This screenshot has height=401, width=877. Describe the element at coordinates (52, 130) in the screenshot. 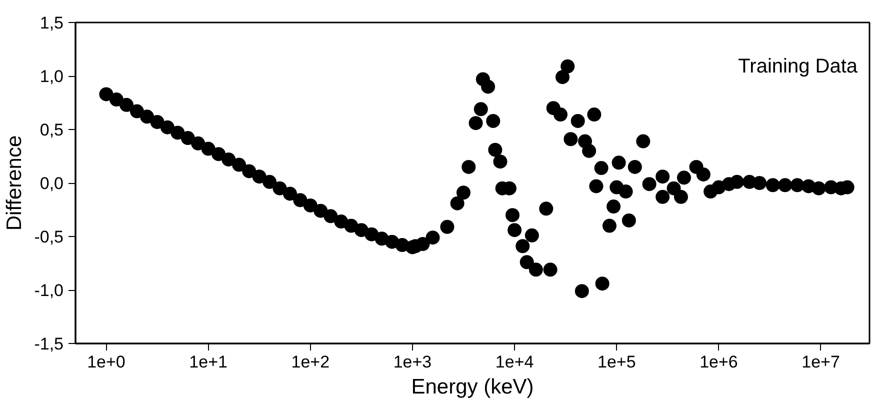

I see `y-tick-label: 0,5` at that location.